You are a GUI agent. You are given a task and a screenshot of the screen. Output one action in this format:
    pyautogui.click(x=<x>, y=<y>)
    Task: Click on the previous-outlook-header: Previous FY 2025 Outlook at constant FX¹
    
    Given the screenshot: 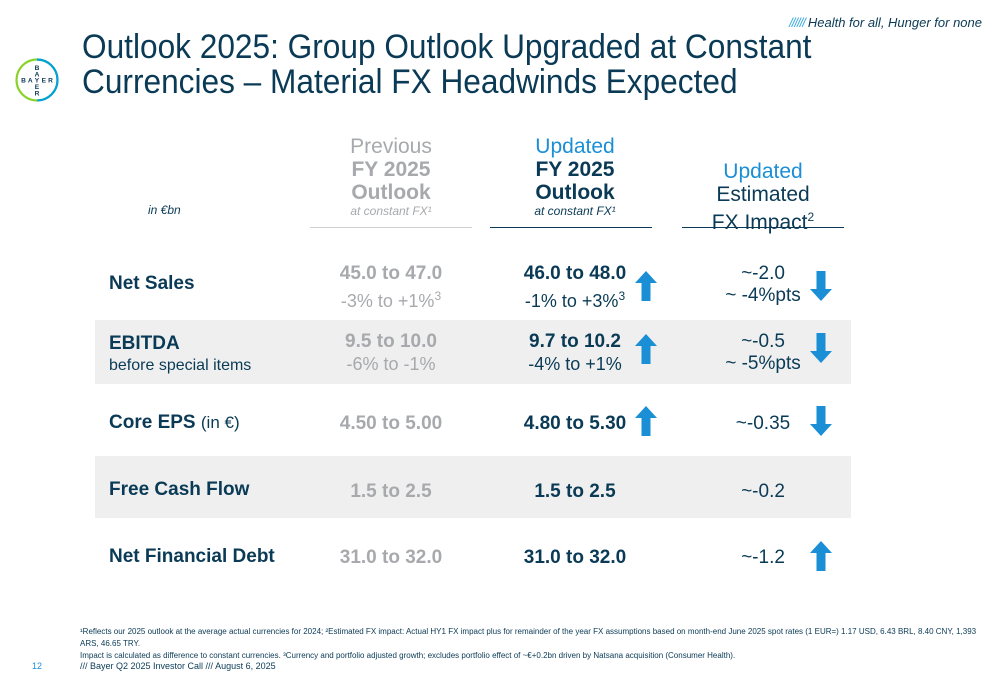 What is the action you would take?
    pyautogui.click(x=391, y=177)
    